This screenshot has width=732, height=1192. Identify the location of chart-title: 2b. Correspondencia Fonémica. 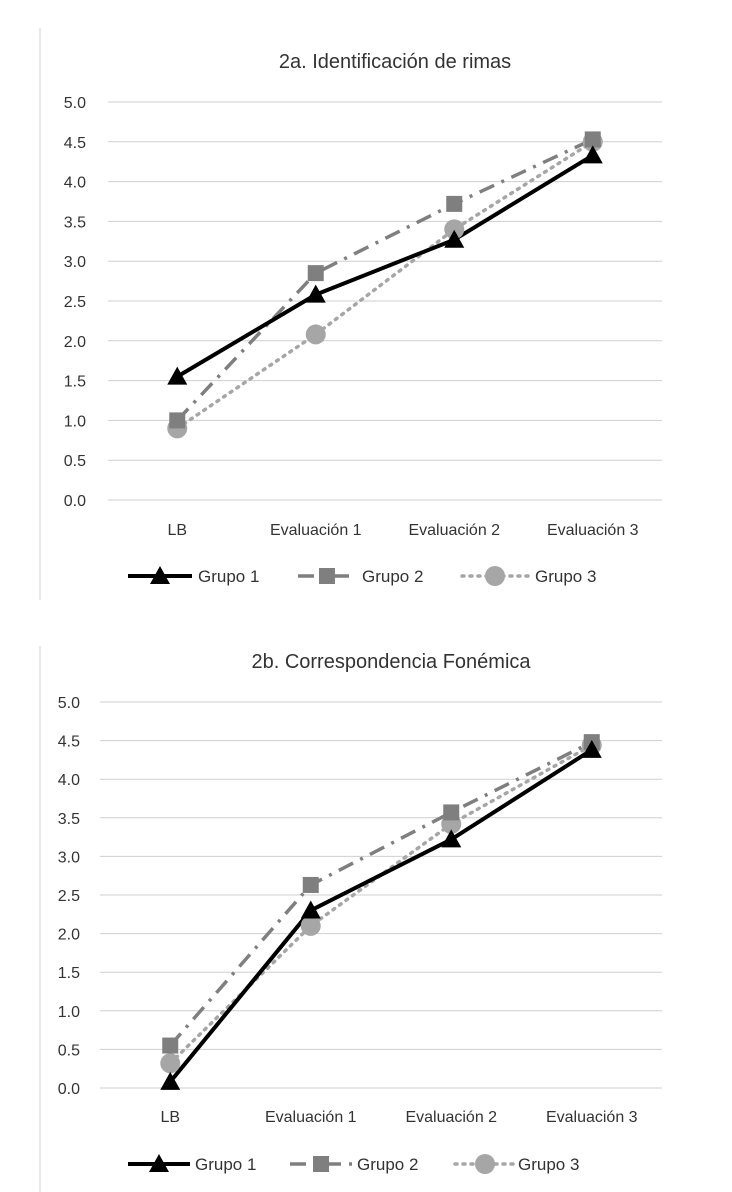
(391, 662).